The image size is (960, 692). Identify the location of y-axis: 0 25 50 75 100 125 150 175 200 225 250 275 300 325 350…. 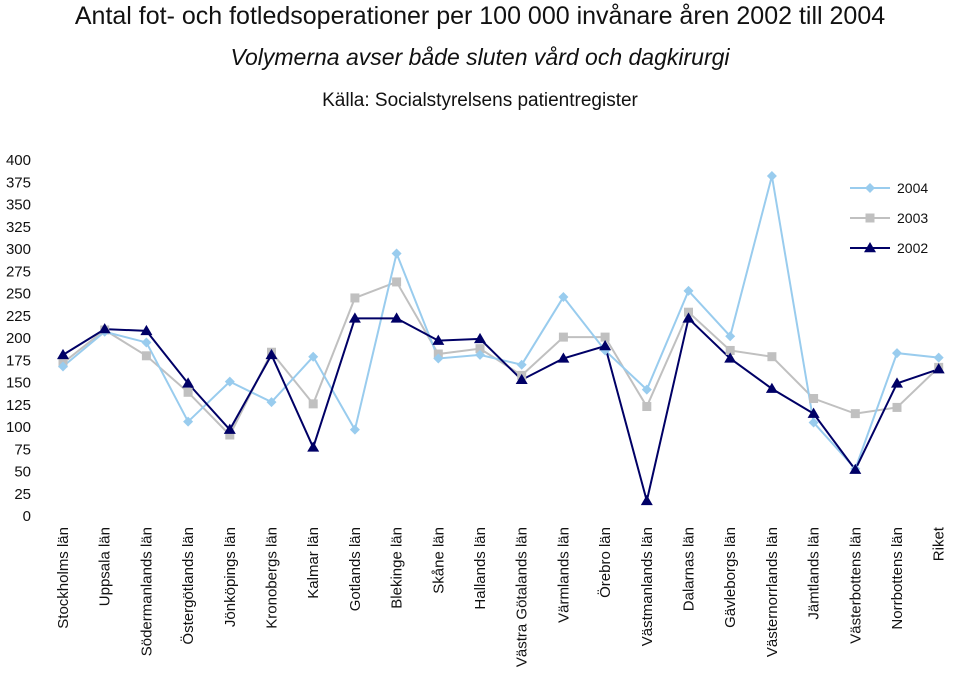
(18, 338).